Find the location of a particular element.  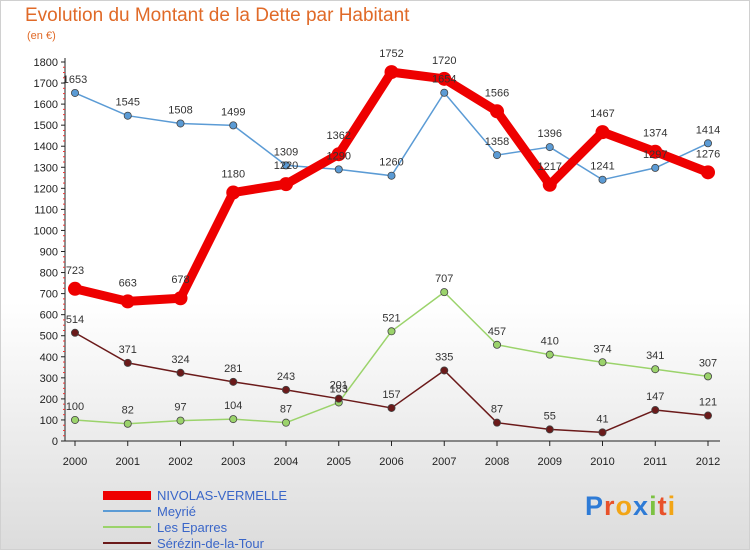

legend-label: Sérézin-de-la-Tour is located at coordinates (210, 543).